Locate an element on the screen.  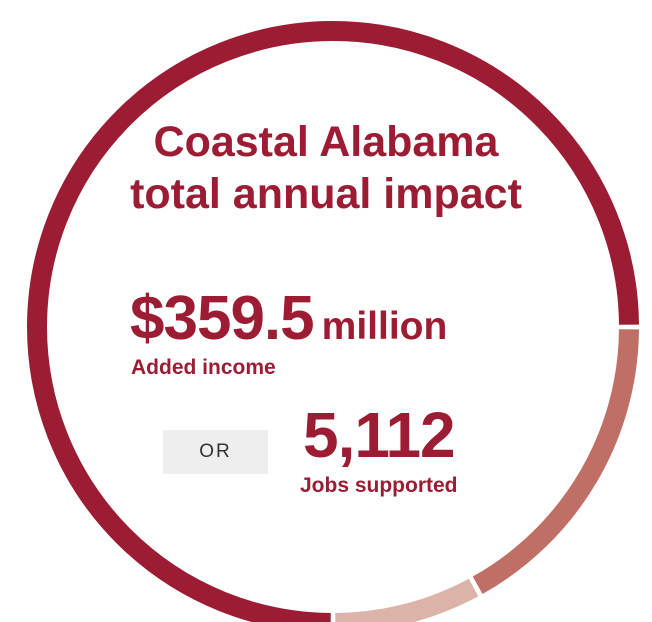
or-badge: OR is located at coordinates (215, 452).